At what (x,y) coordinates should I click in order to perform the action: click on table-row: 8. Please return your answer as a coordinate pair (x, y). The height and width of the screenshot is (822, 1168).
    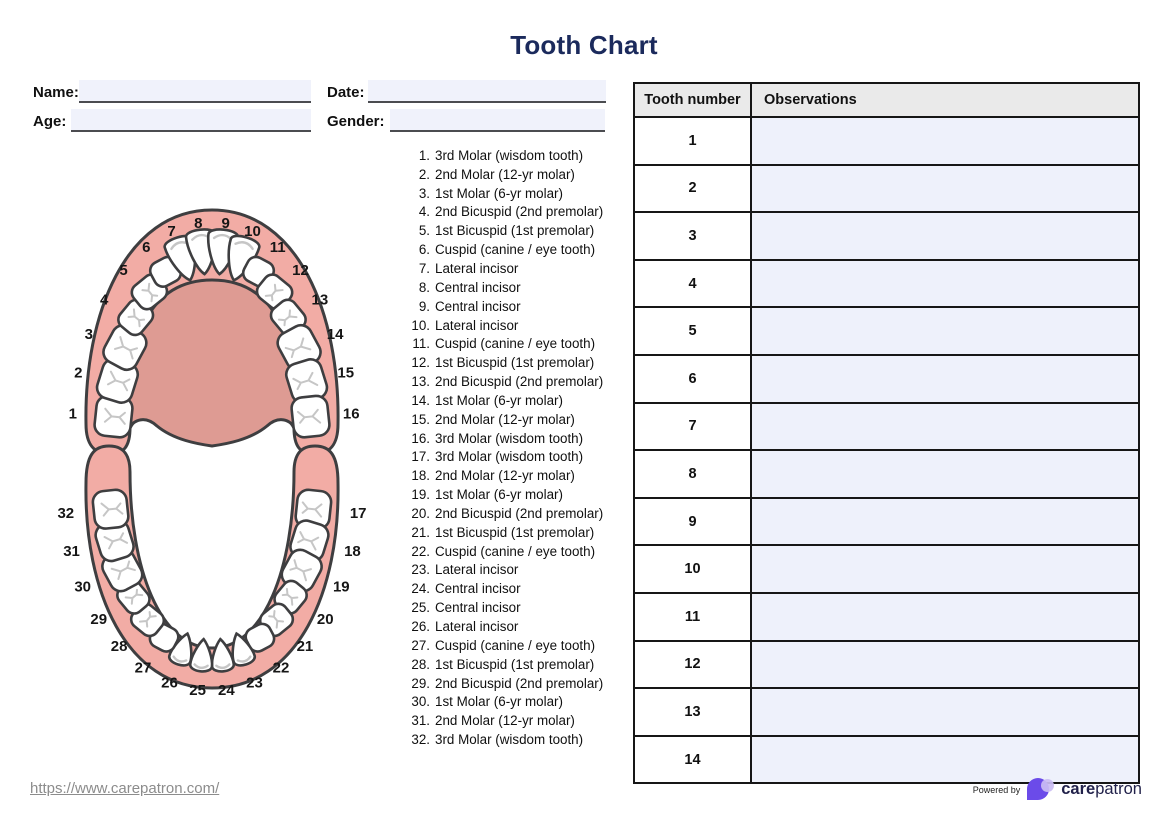
    Looking at the image, I should click on (886, 474).